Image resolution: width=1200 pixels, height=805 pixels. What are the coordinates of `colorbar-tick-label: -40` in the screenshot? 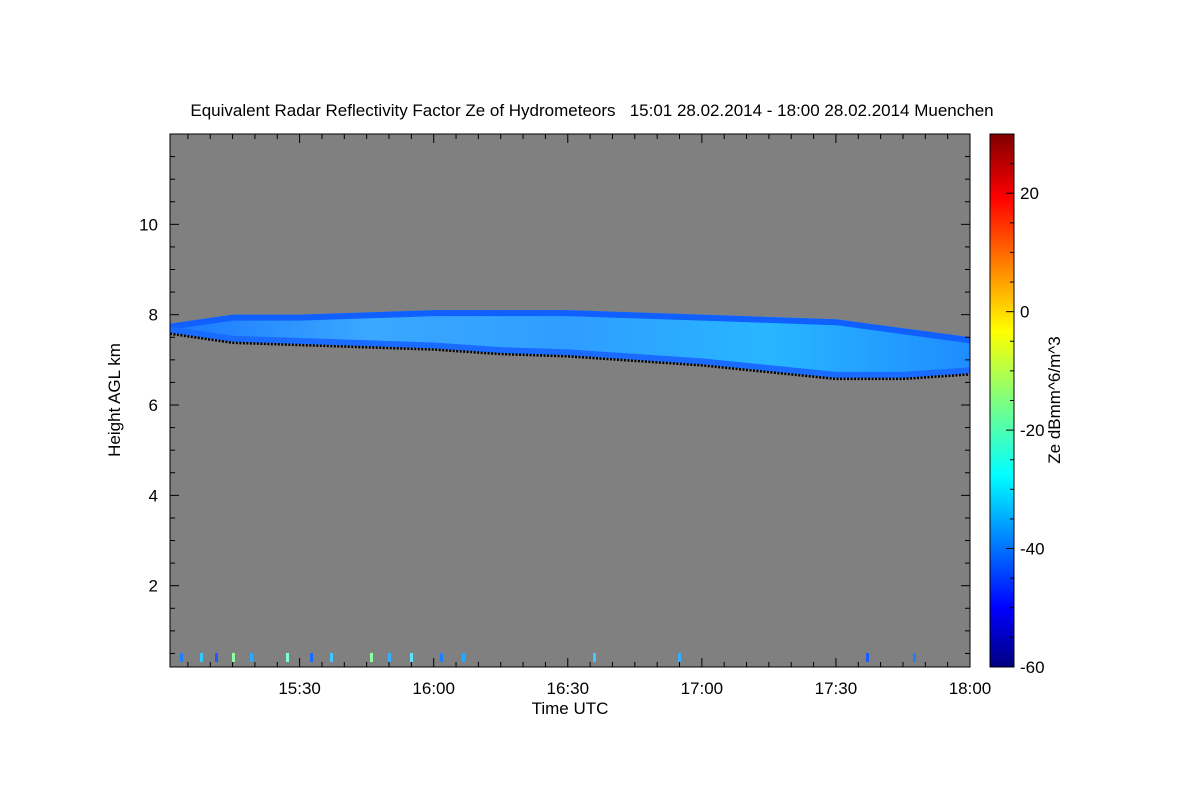 It's located at (1032, 549).